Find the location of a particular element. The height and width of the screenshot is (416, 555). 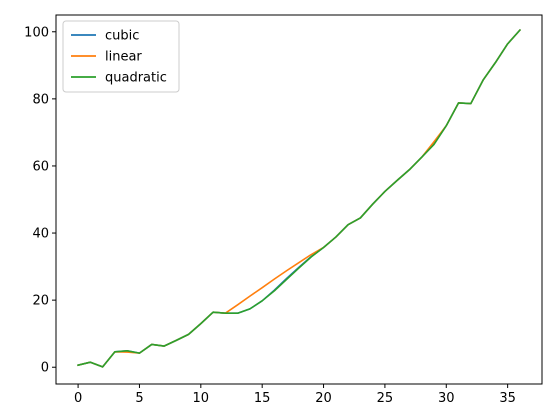

x-axis: 0 5 10 15 20 25 30 35 is located at coordinates (295, 395).